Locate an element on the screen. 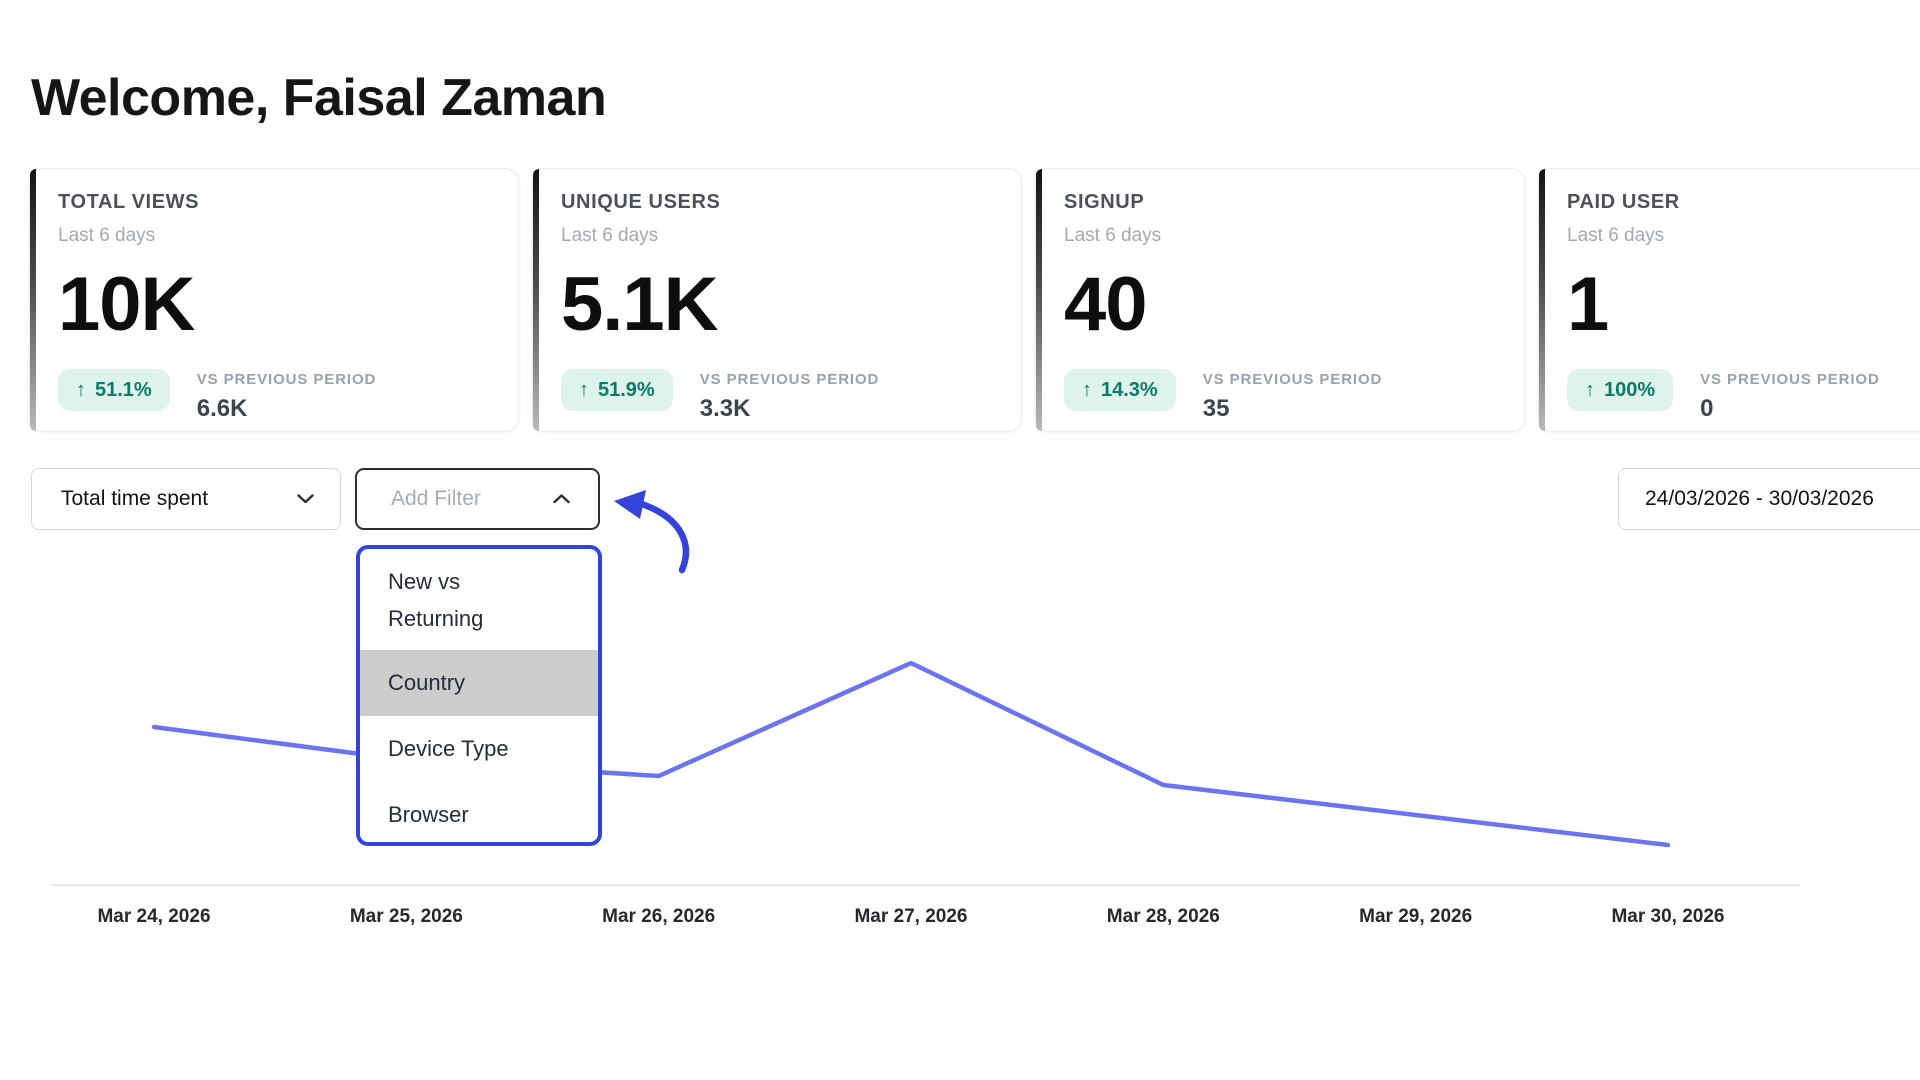 This screenshot has width=1920, height=1080. x-axis-label: Mar 25, 2026 is located at coordinates (406, 916).